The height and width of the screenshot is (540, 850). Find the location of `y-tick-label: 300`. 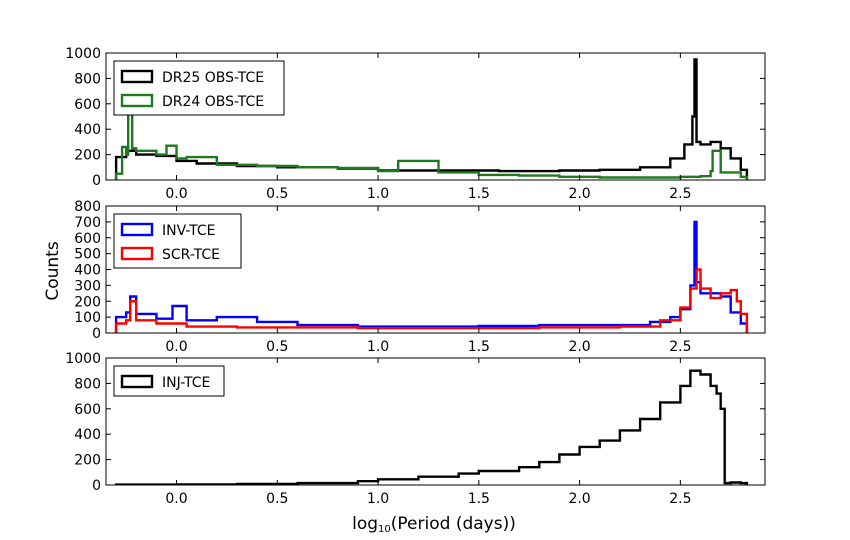

y-tick-label: 300 is located at coordinates (87, 286).